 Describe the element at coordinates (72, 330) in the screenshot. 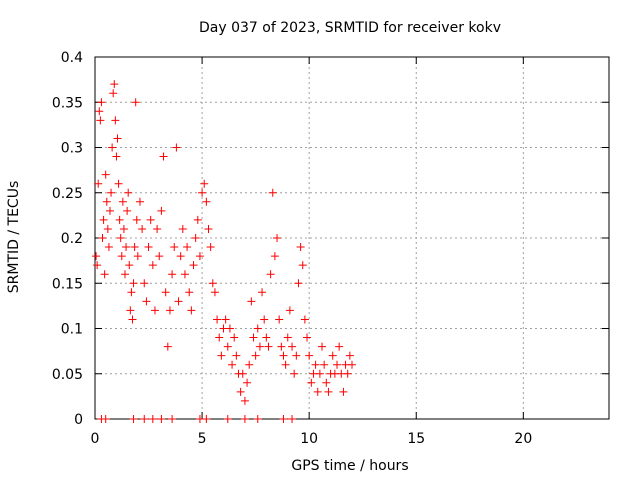

I see `y-tick-label: 0.1` at that location.